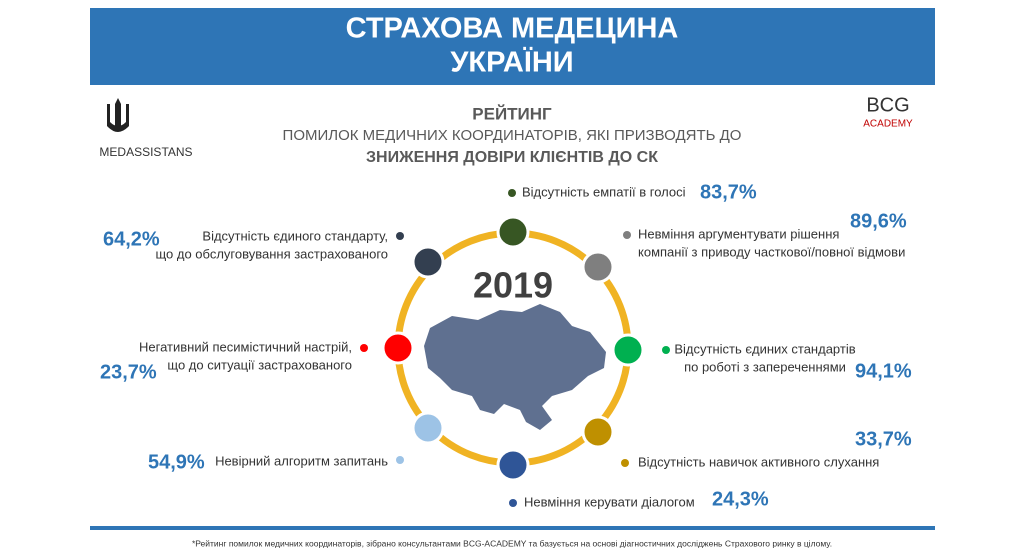  What do you see at coordinates (512, 113) in the screenshot?
I see `subtitle: РЕЙТИНГ` at bounding box center [512, 113].